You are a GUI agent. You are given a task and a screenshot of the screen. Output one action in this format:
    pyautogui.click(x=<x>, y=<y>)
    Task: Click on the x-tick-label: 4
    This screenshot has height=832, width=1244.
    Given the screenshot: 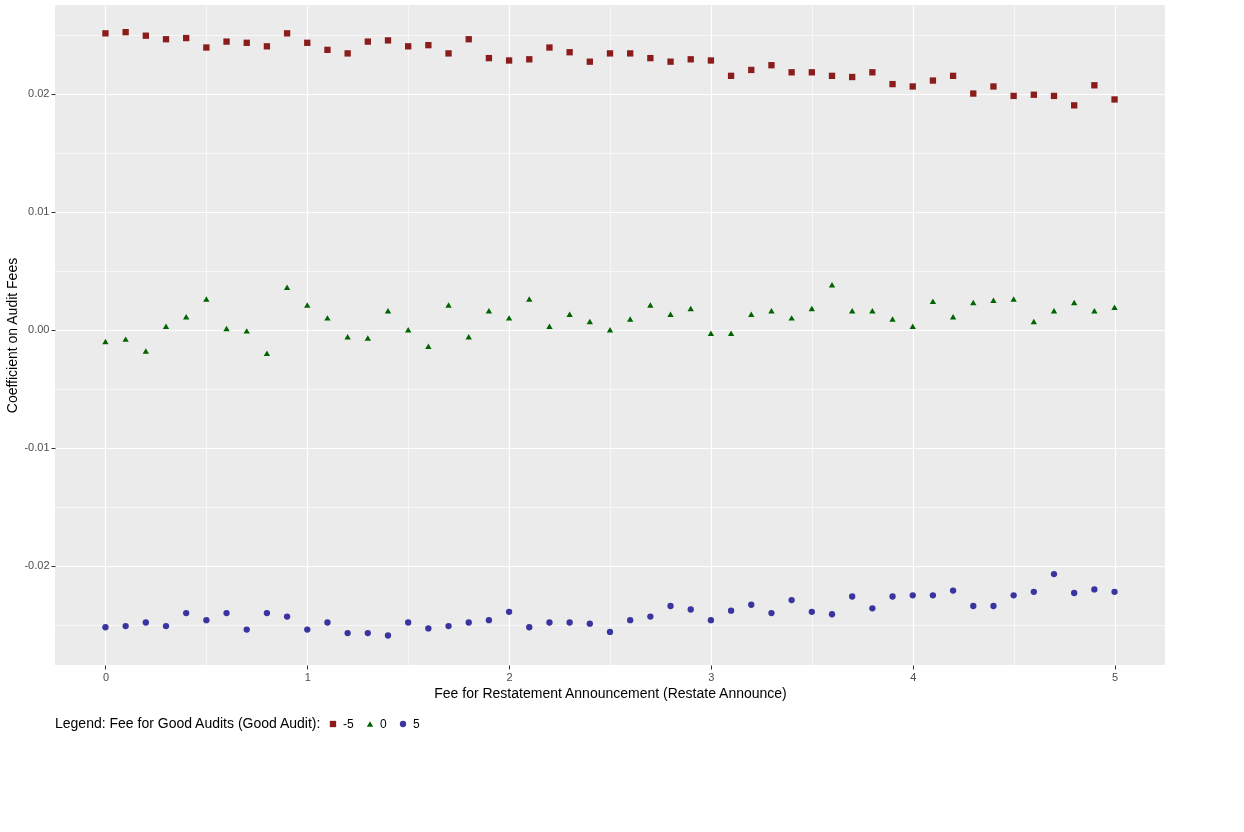 What is the action you would take?
    pyautogui.click(x=913, y=676)
    